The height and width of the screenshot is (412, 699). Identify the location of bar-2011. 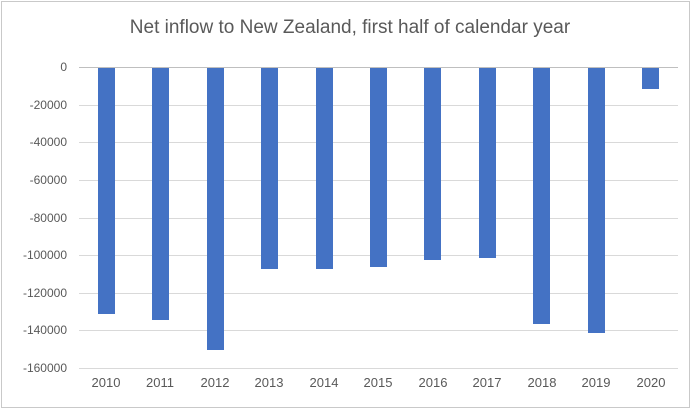
(160, 194).